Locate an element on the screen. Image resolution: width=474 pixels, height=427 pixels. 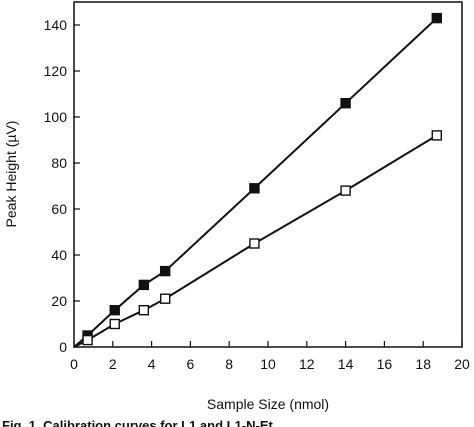
y-tick-label: 60 is located at coordinates (59, 209).